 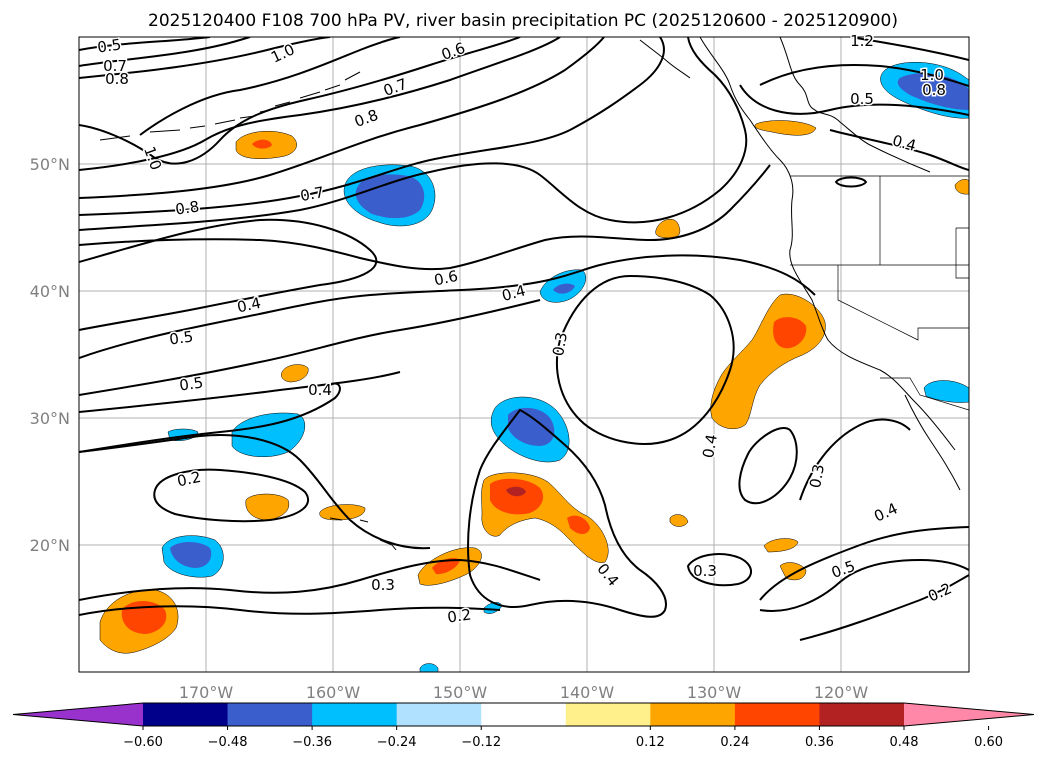 I want to click on contour-0-4-closed-east, so click(x=768, y=466).